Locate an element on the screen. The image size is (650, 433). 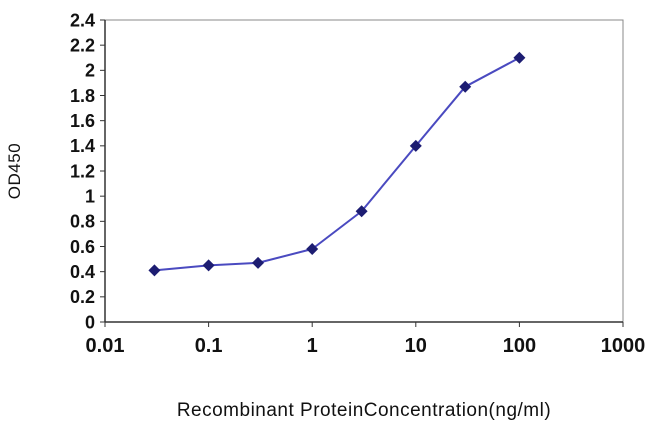
y-tick-label: 0.4 is located at coordinates (82, 272).